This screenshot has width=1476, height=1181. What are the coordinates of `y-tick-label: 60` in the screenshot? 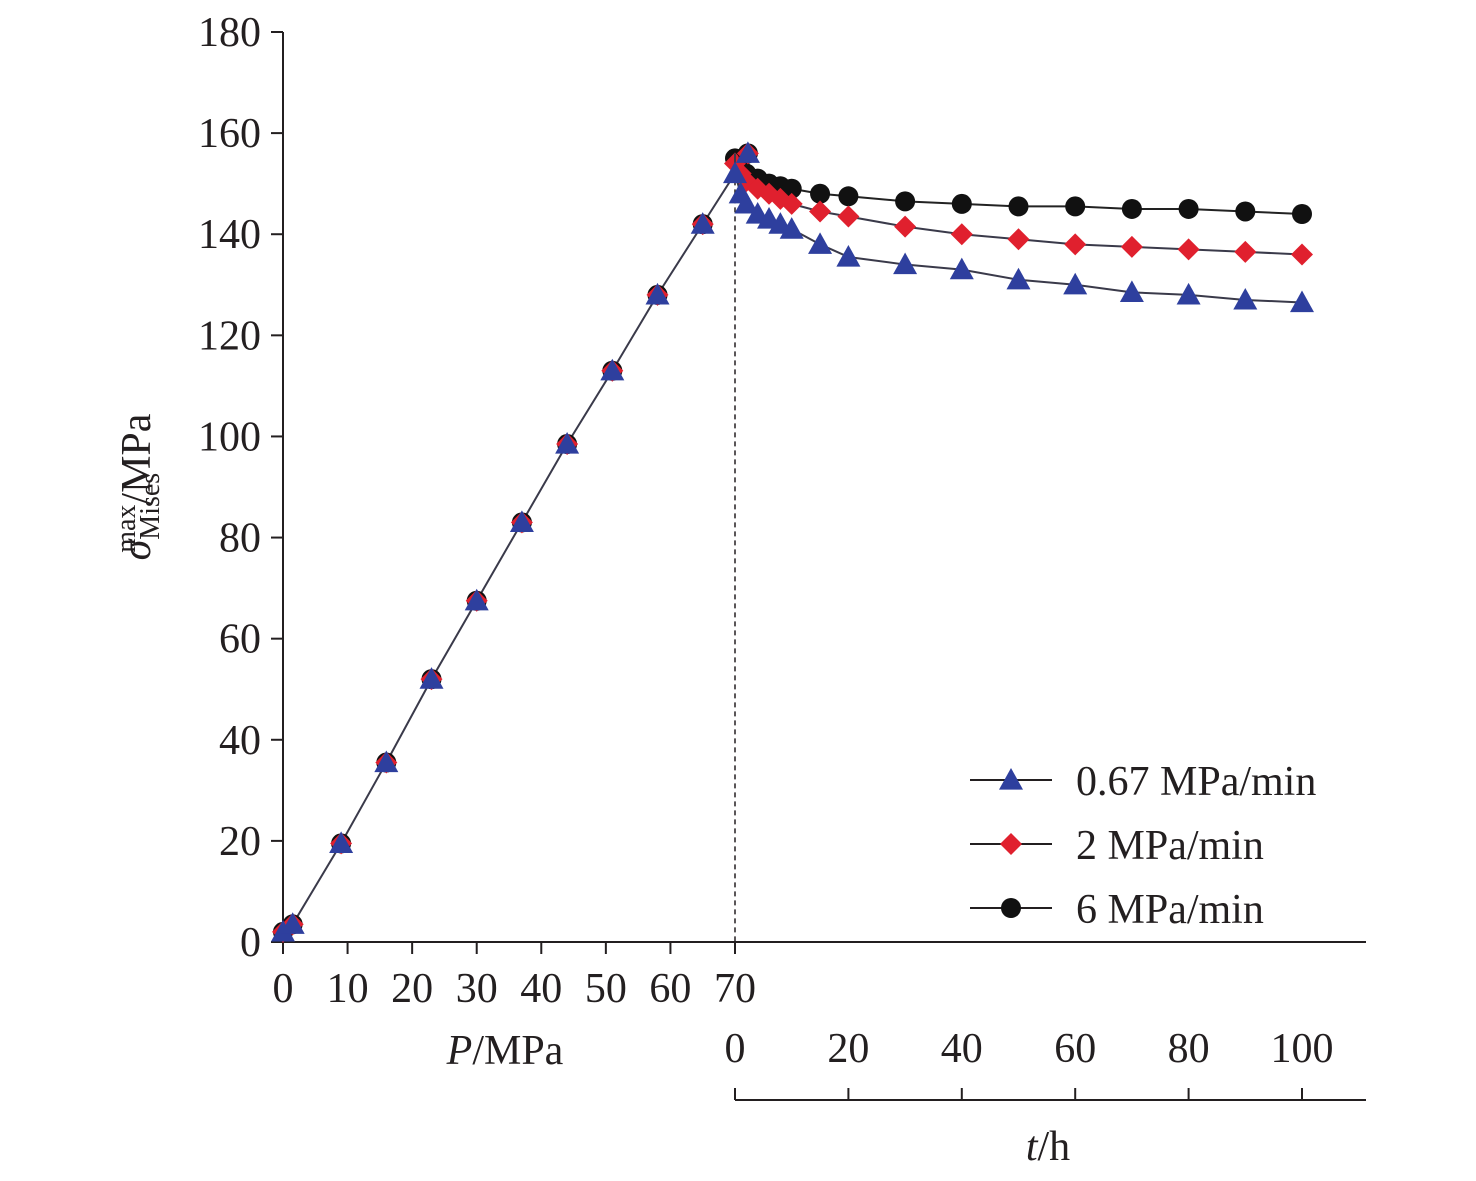 It's located at (240, 640).